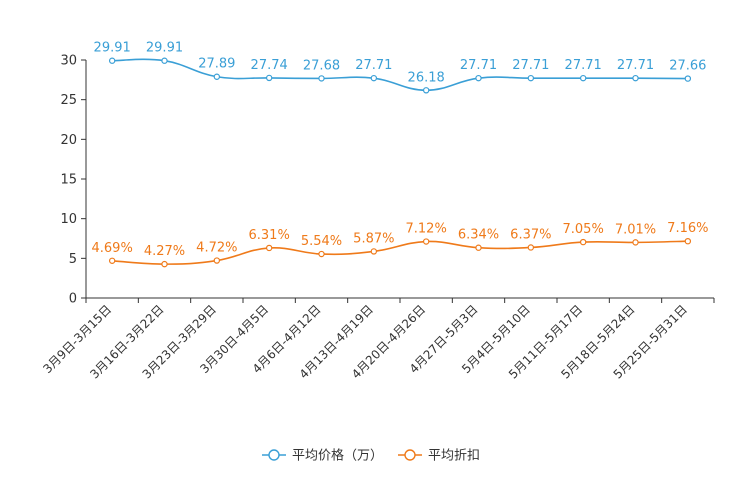  Describe the element at coordinates (216, 64) in the screenshot. I see `data-label: 27.89` at that location.